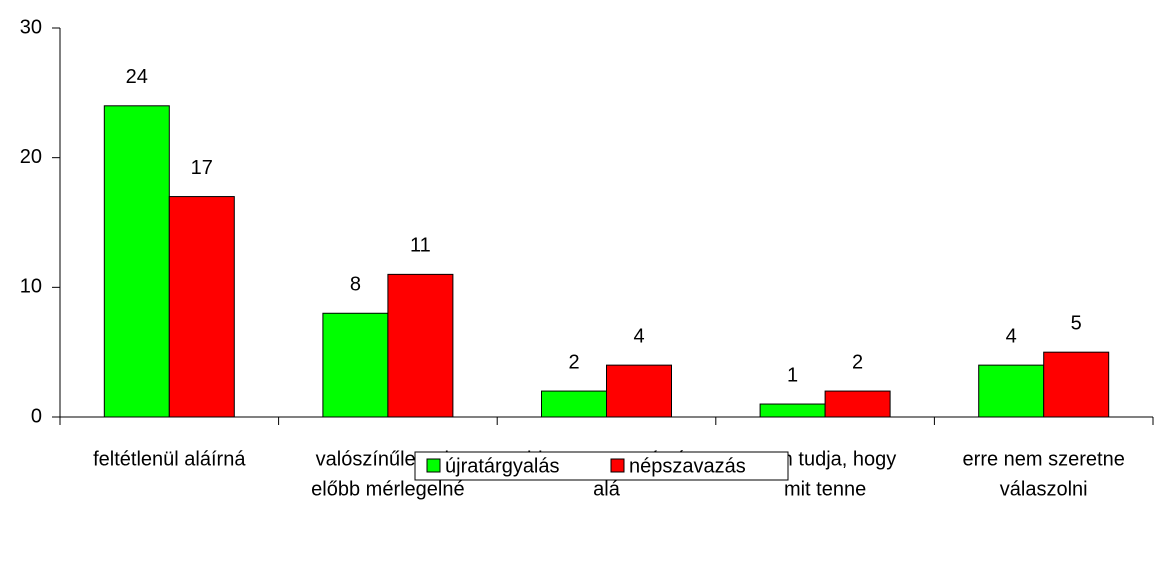 The height and width of the screenshot is (565, 1155). I want to click on y-tick-label: 20, so click(31, 157).